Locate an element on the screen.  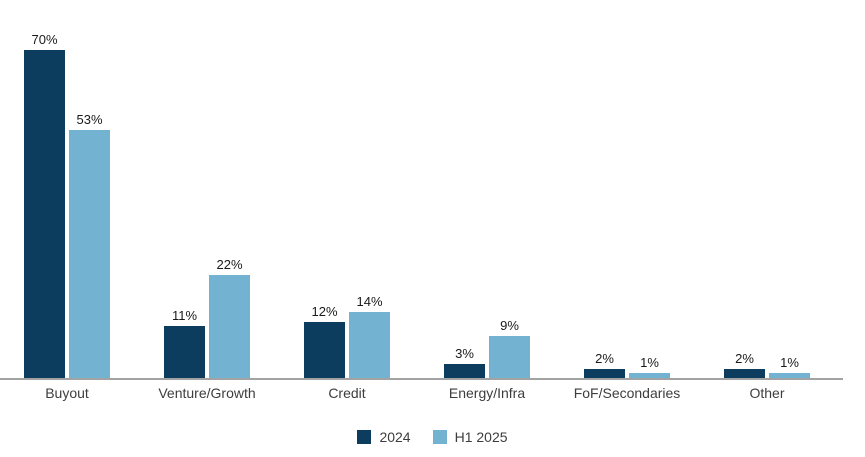
value-label-2024-venture-growth: 11% is located at coordinates (184, 315).